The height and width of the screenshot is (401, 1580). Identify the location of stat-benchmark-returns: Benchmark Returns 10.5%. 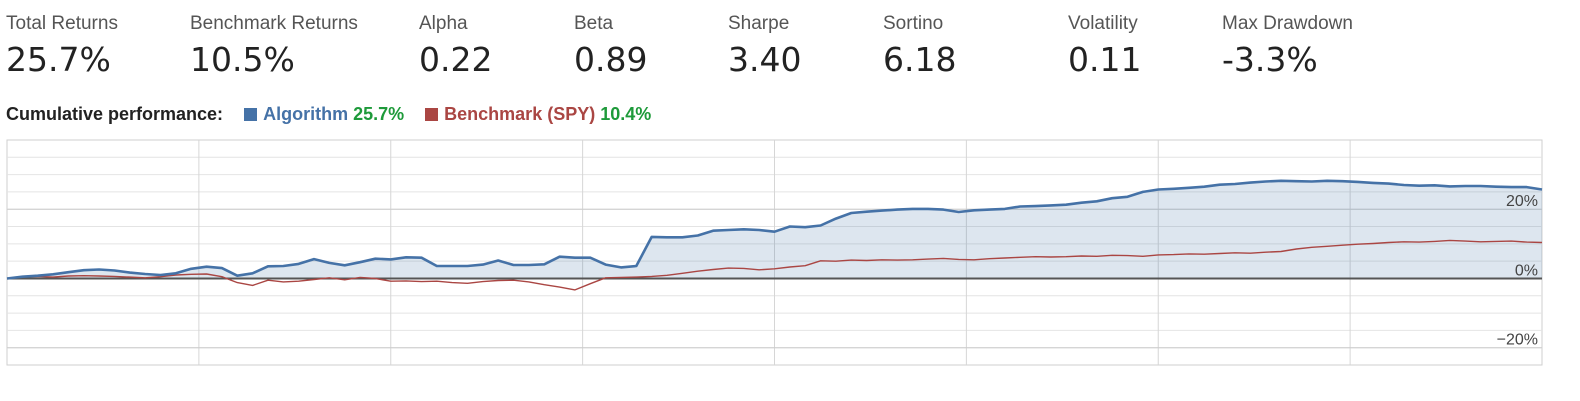
(274, 47).